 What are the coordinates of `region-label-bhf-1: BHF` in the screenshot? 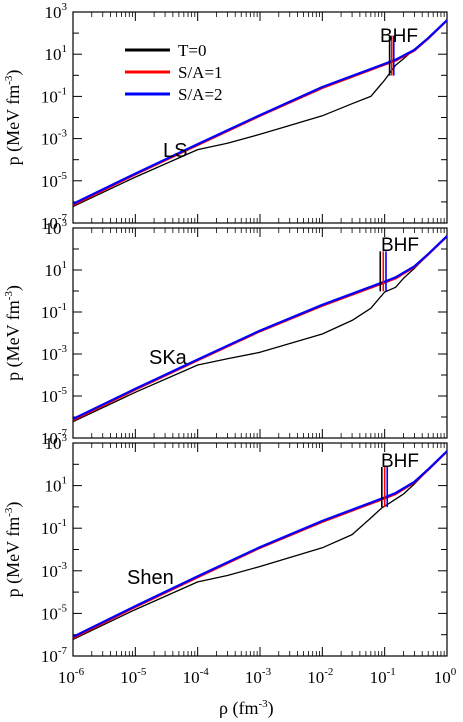 It's located at (399, 36).